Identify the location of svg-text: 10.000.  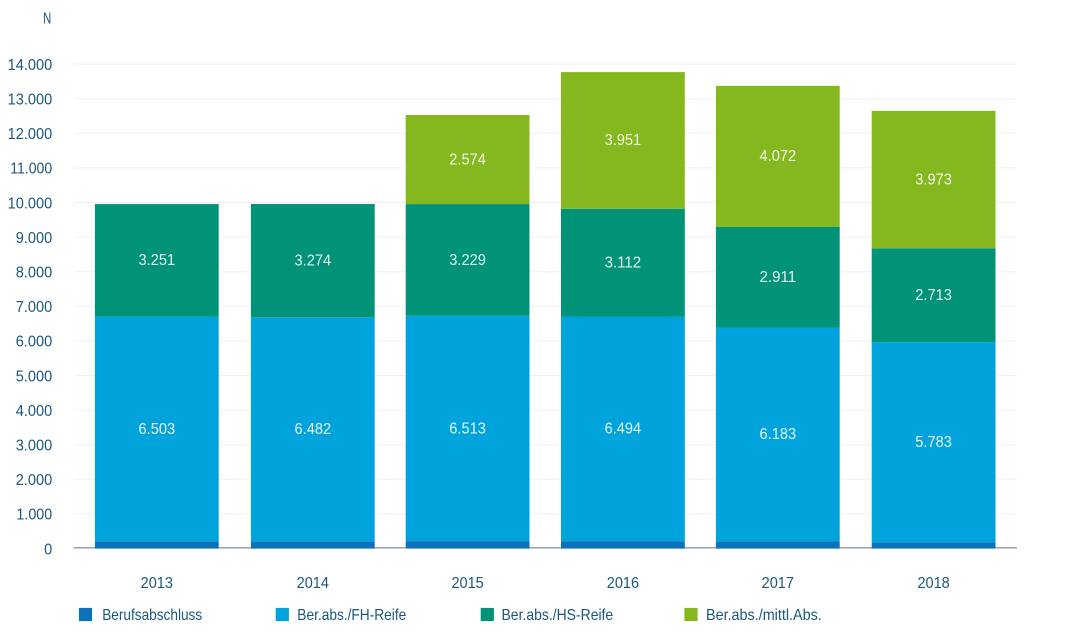
(30, 203).